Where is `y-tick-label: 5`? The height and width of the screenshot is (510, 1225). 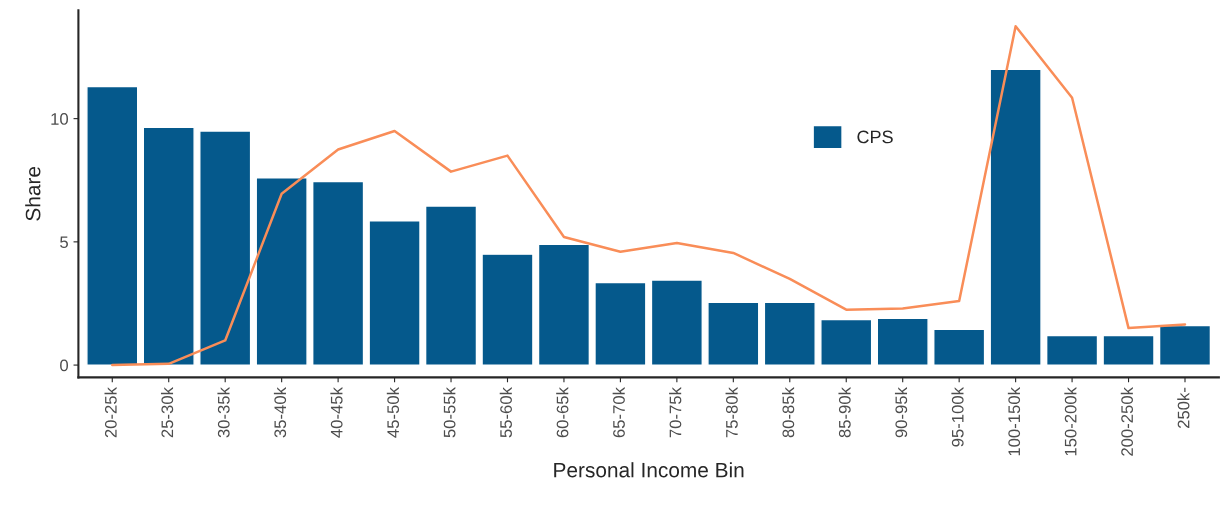
y-tick-label: 5 is located at coordinates (64, 242).